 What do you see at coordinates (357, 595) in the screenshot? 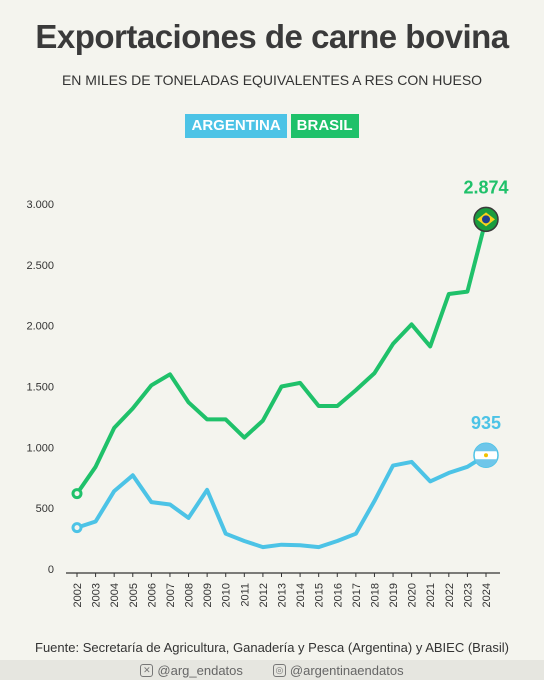
I see `x-tick-label: 2017` at bounding box center [357, 595].